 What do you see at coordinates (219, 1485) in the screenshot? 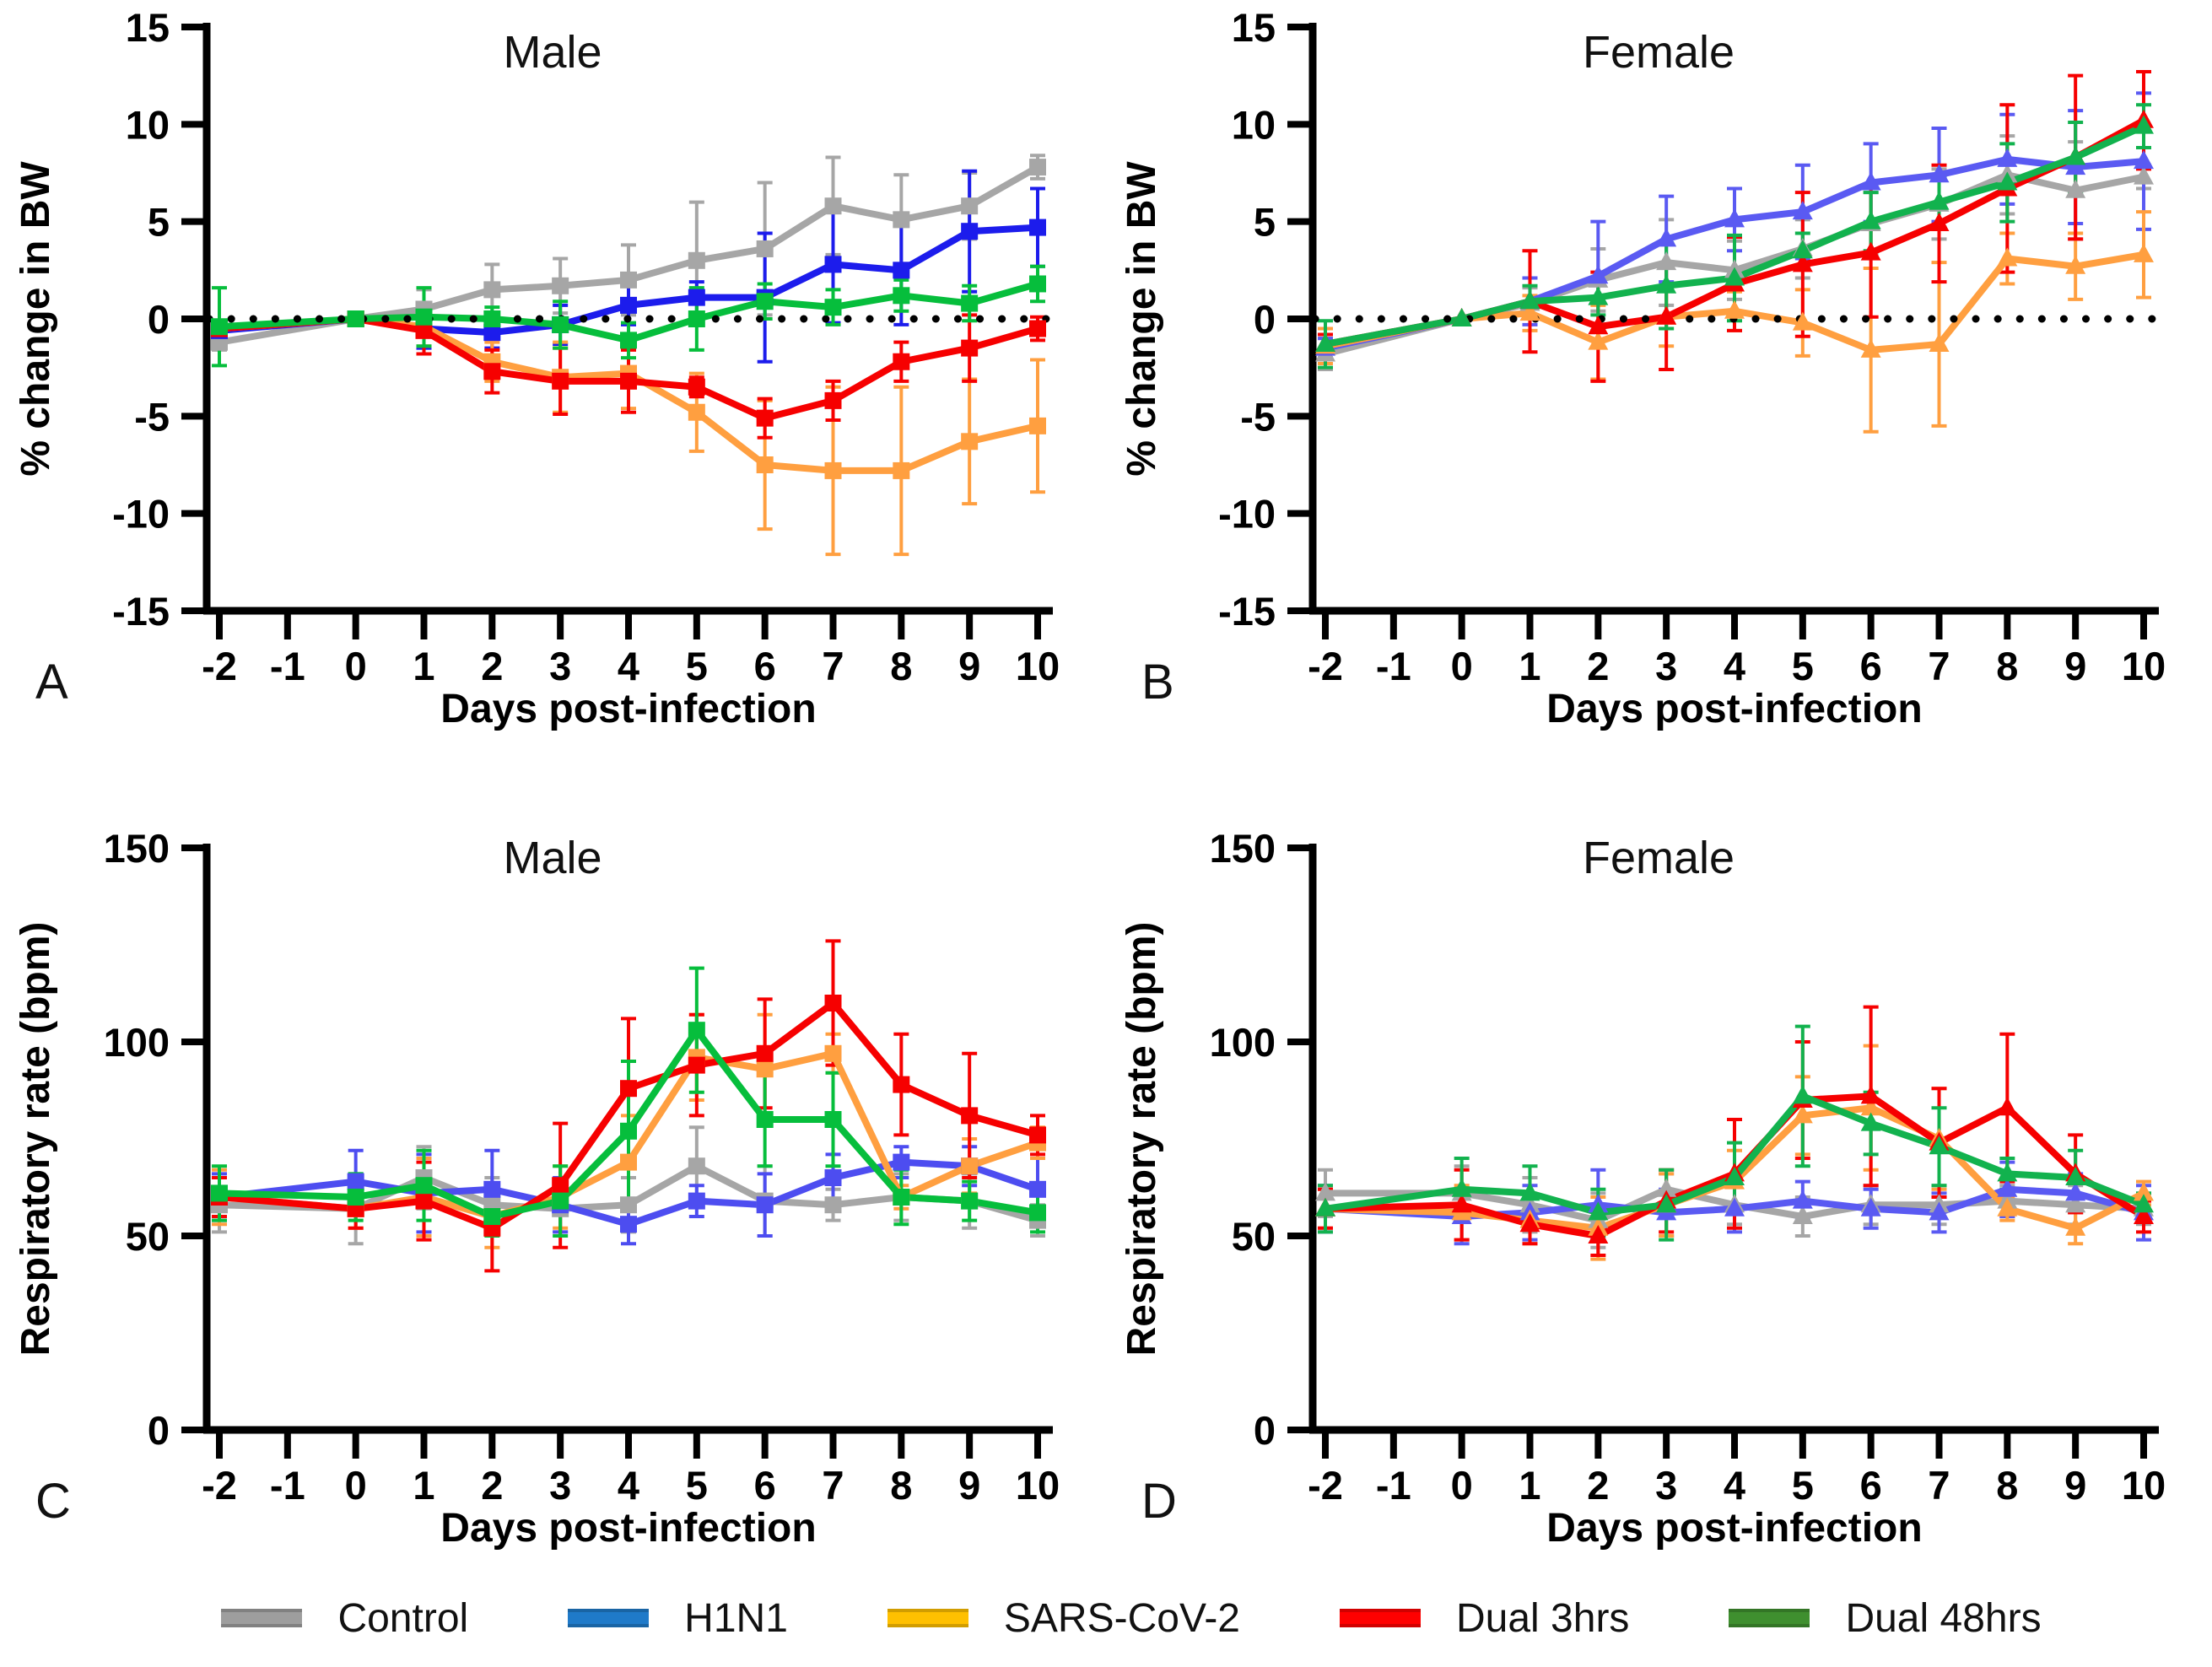
I see `x-tick-label: -2` at bounding box center [219, 1485].